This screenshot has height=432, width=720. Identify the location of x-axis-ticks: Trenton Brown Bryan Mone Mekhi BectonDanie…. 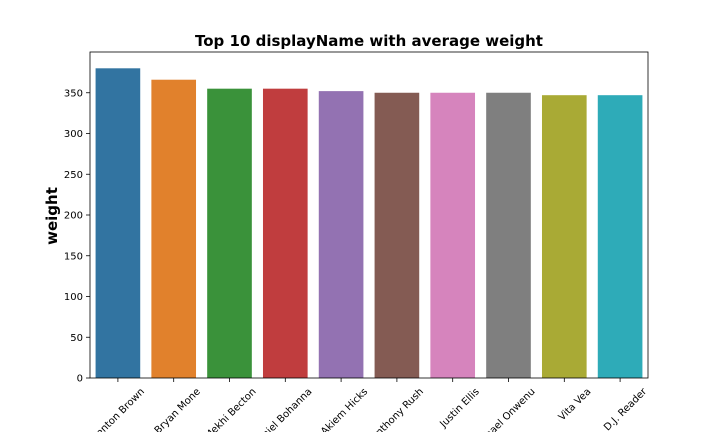
(369, 405).